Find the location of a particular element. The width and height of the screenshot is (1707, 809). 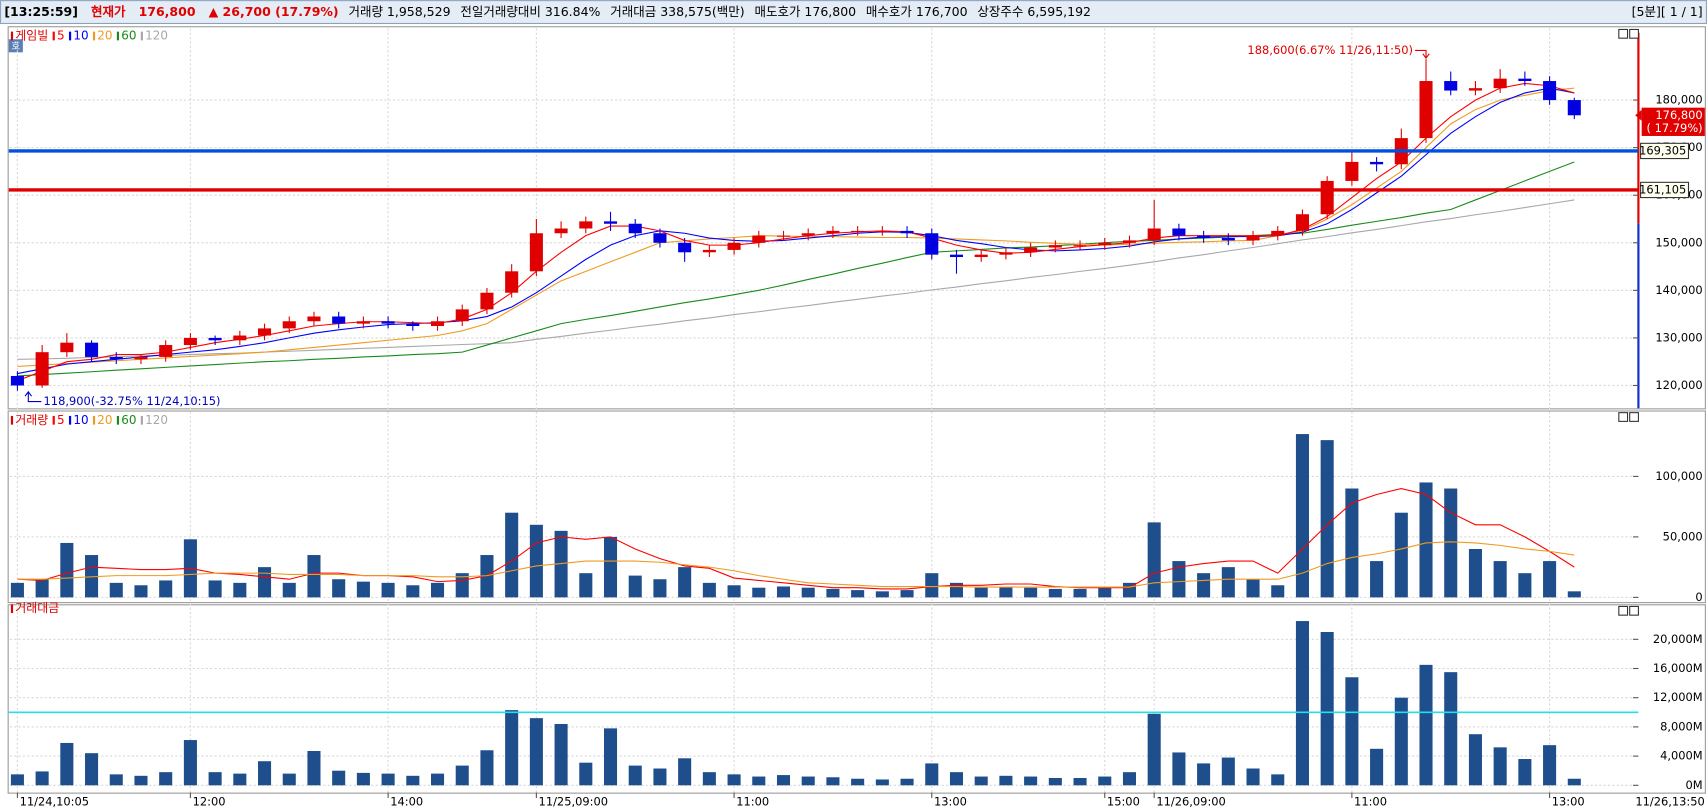

panel-title: 게임빌 is located at coordinates (31, 35).